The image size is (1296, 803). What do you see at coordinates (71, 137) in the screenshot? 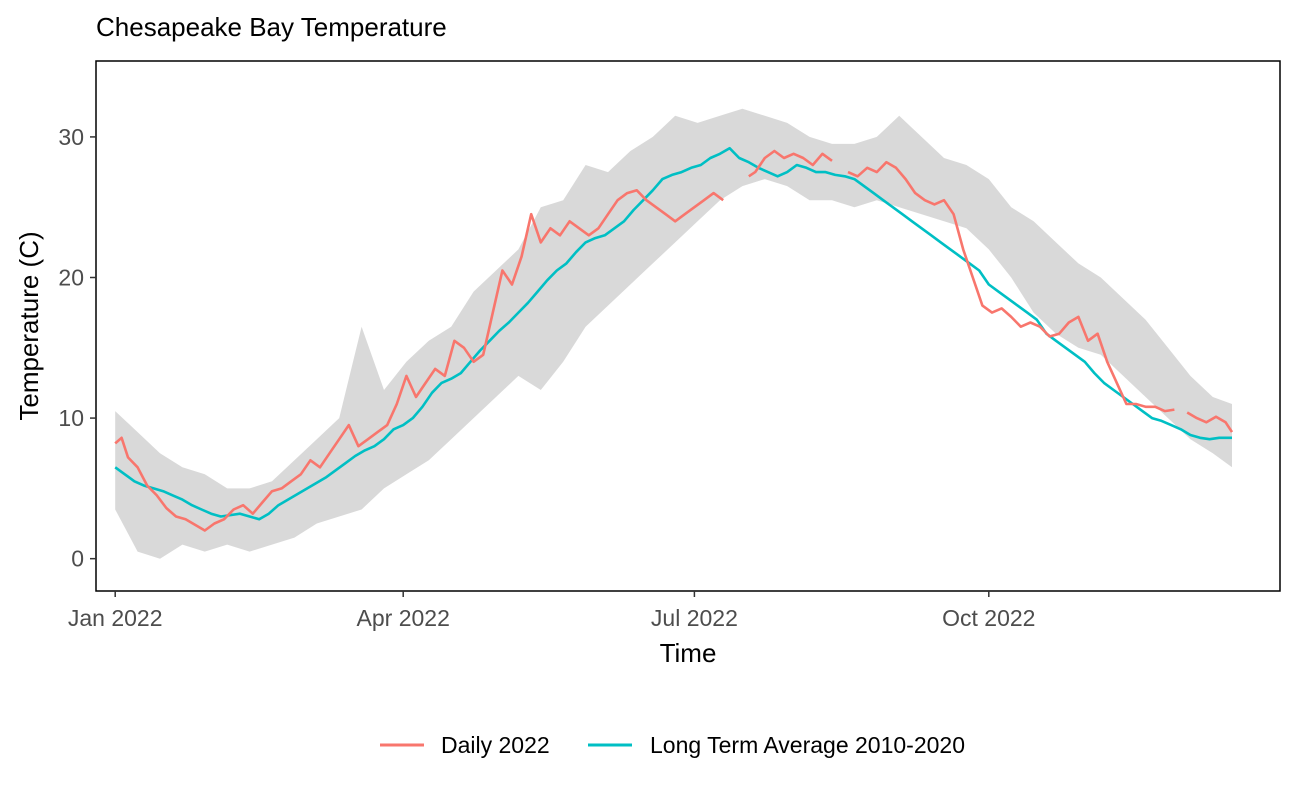
I see `y-tick-label: 30` at bounding box center [71, 137].